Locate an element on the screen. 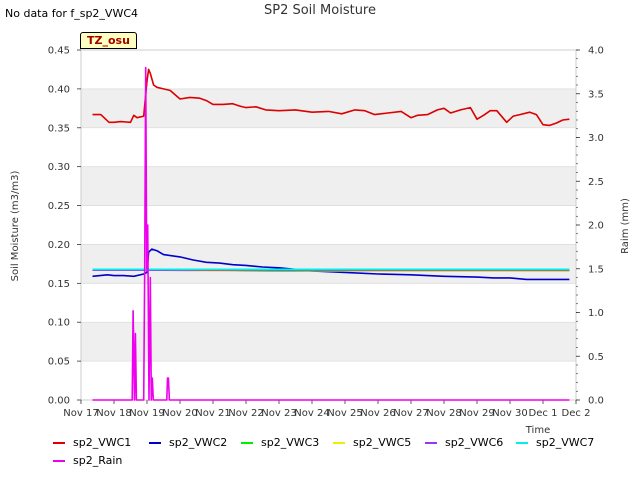 The height and width of the screenshot is (480, 640). y-tick-label: 0.40 is located at coordinates (59, 89).